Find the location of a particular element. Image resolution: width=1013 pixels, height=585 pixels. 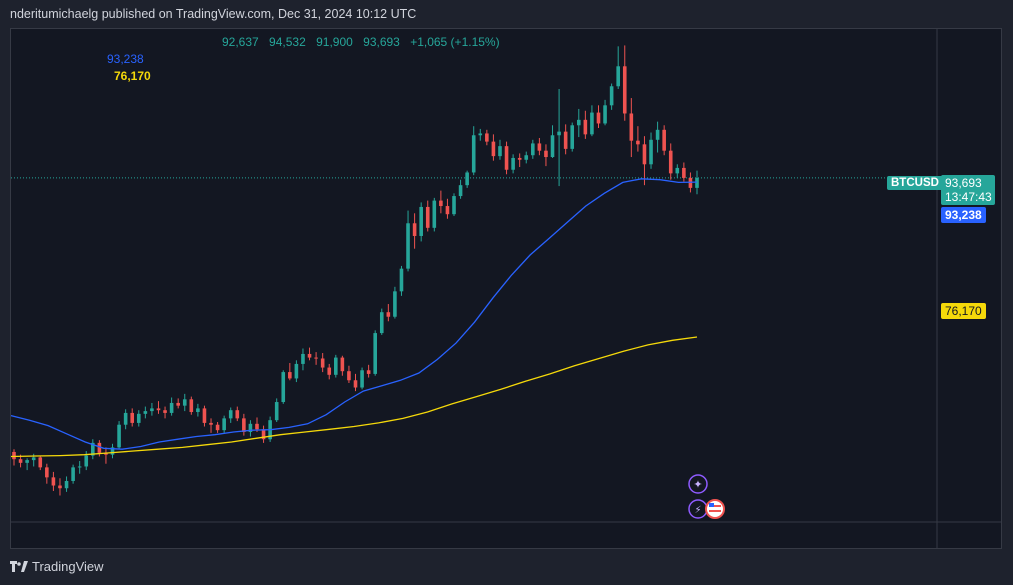

idea-icon is located at coordinates (698, 484).